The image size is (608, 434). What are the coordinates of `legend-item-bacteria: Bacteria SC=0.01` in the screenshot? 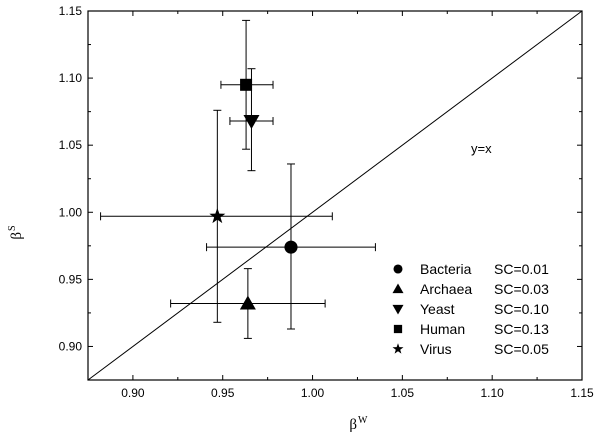 It's located at (471, 269).